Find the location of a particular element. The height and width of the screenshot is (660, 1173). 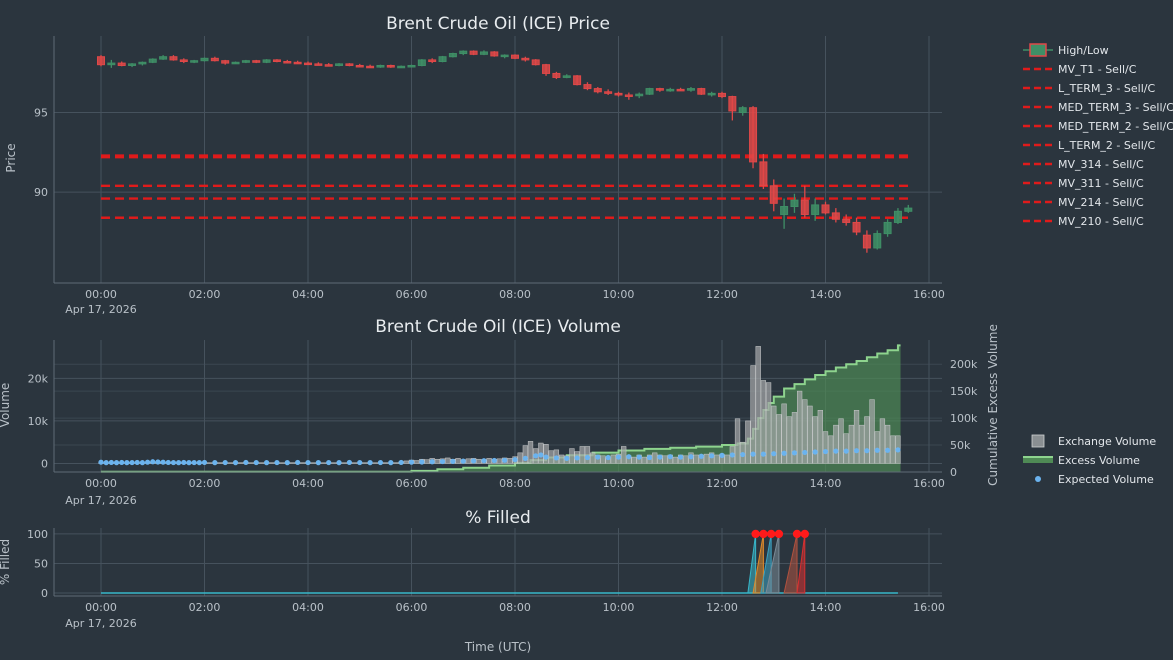

legend-item: L_TERM_3 - Sell/C is located at coordinates (1089, 88).